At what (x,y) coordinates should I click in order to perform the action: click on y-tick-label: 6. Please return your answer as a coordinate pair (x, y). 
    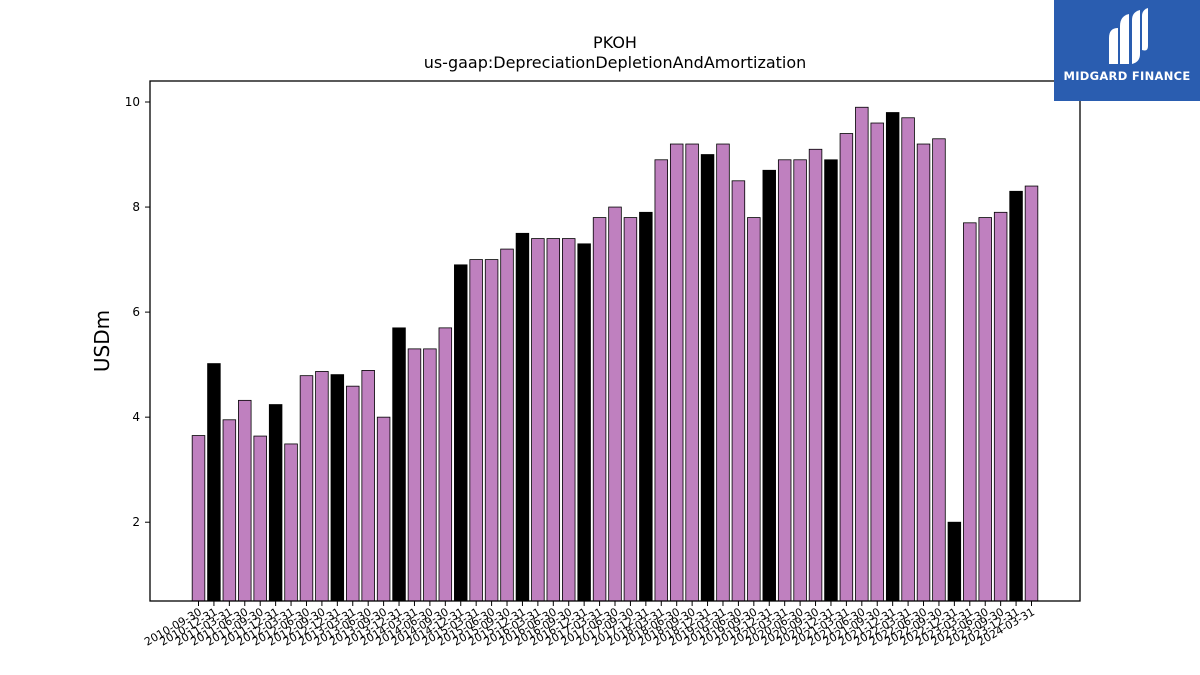
    Looking at the image, I should click on (136, 312).